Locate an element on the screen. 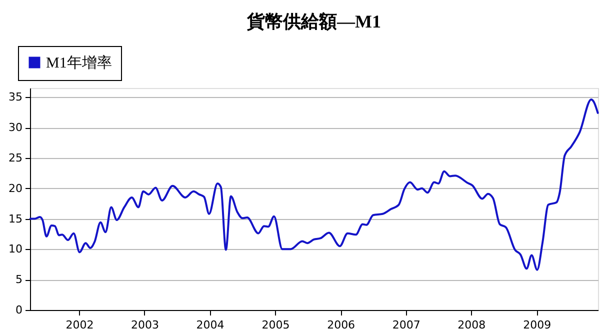  y-tick-label: 35 is located at coordinates (15, 97).